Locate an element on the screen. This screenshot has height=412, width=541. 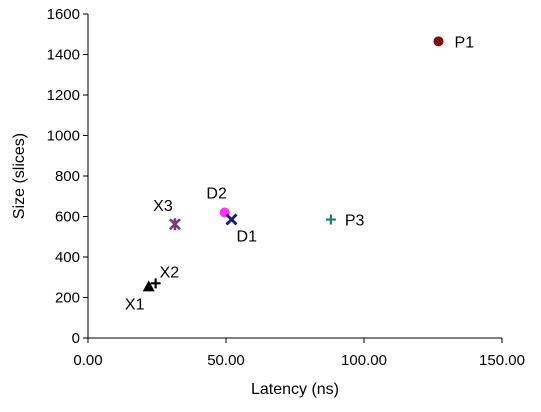
y-tick-label: 0 is located at coordinates (76, 338).